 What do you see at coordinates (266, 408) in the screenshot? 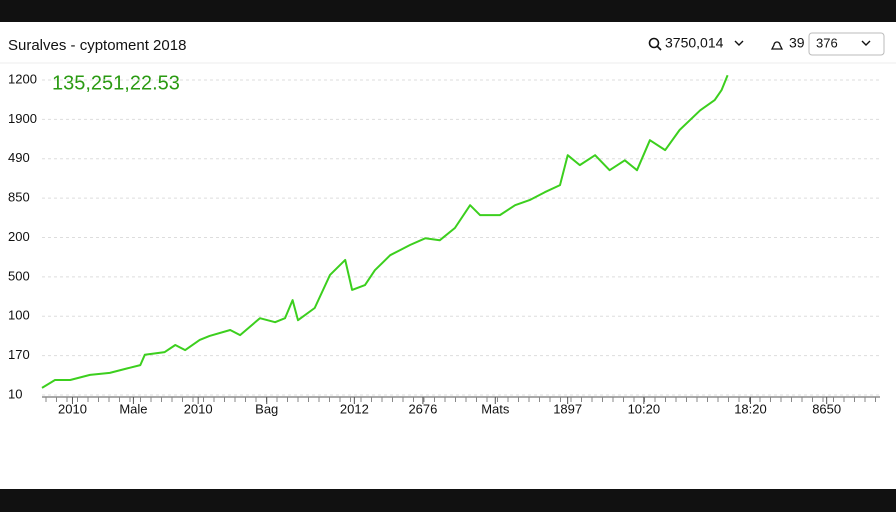
I see `x-tick-label: Bag` at bounding box center [266, 408].